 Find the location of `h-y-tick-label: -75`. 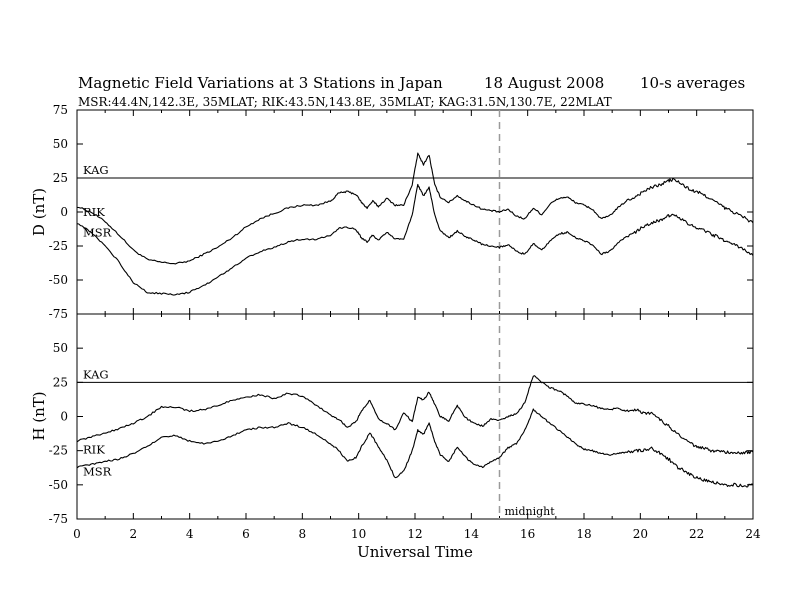

h-y-tick-label: -75 is located at coordinates (58, 519).